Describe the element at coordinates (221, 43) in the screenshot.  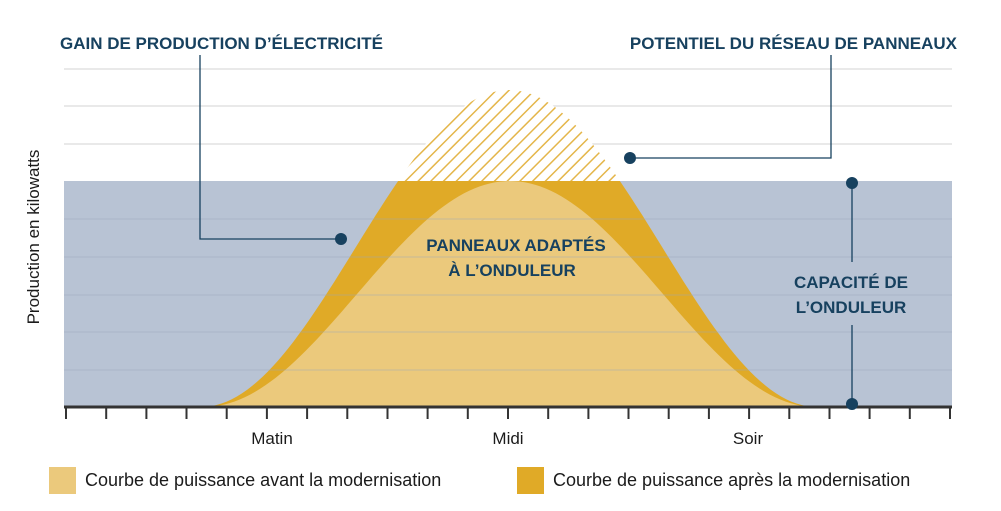
I see `annotation-gain: GAIN DE PRODUCTION D’ÉLECTRICITÉ` at that location.